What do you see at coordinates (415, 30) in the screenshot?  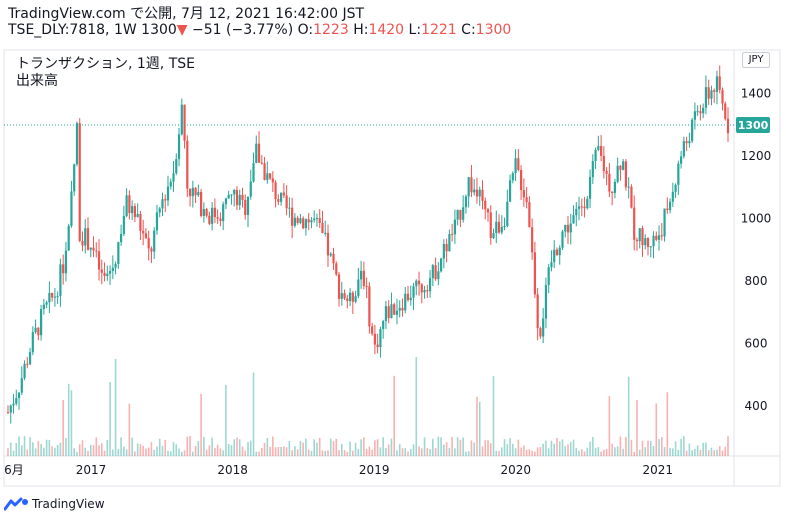 I see `low-label: L:` at bounding box center [415, 30].